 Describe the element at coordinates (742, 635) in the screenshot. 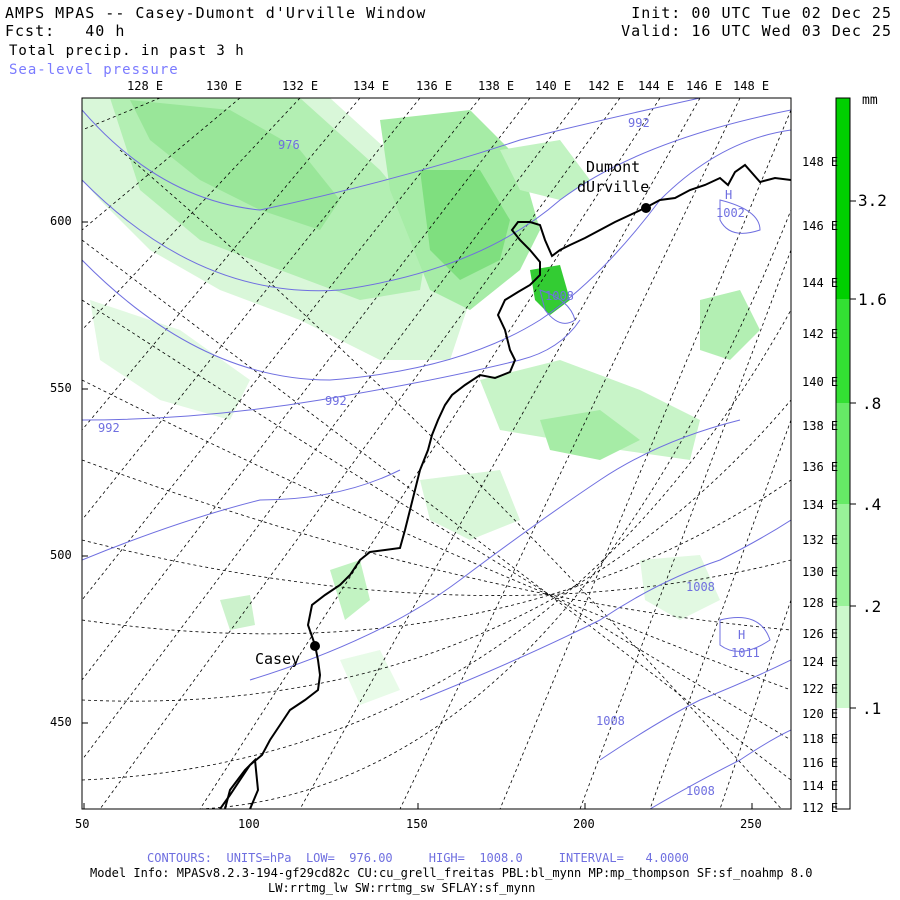

I see `high-marker-2: H` at that location.